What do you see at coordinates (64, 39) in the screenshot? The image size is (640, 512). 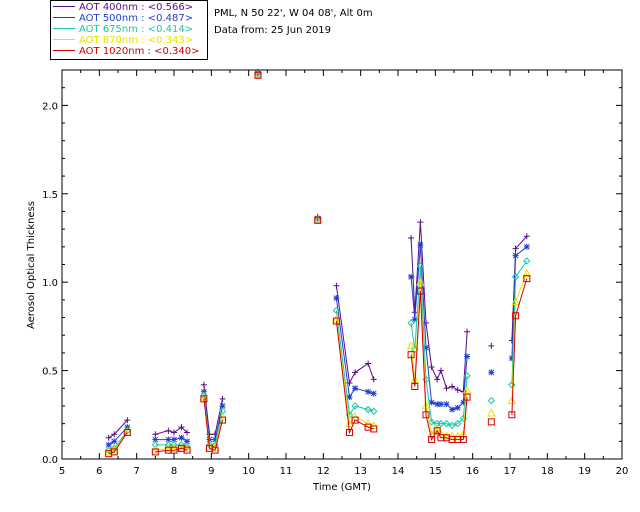 I see `legend-swatch-870nm` at bounding box center [64, 39].